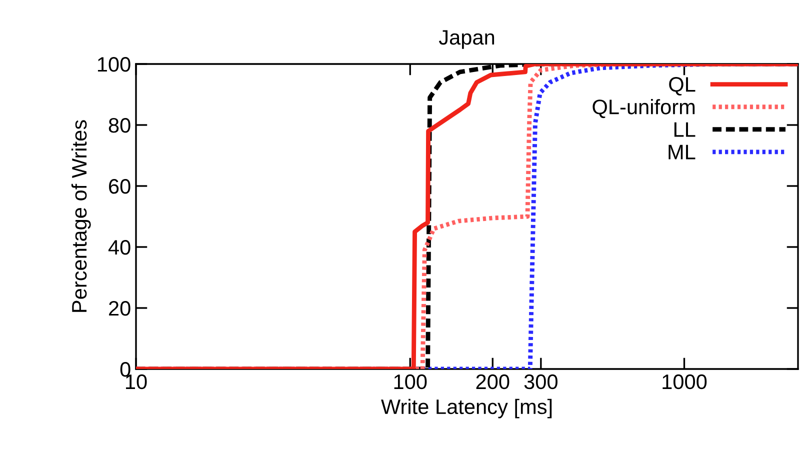 The width and height of the screenshot is (804, 451). Describe the element at coordinates (119, 125) in the screenshot. I see `y-tick-label: 80` at that location.